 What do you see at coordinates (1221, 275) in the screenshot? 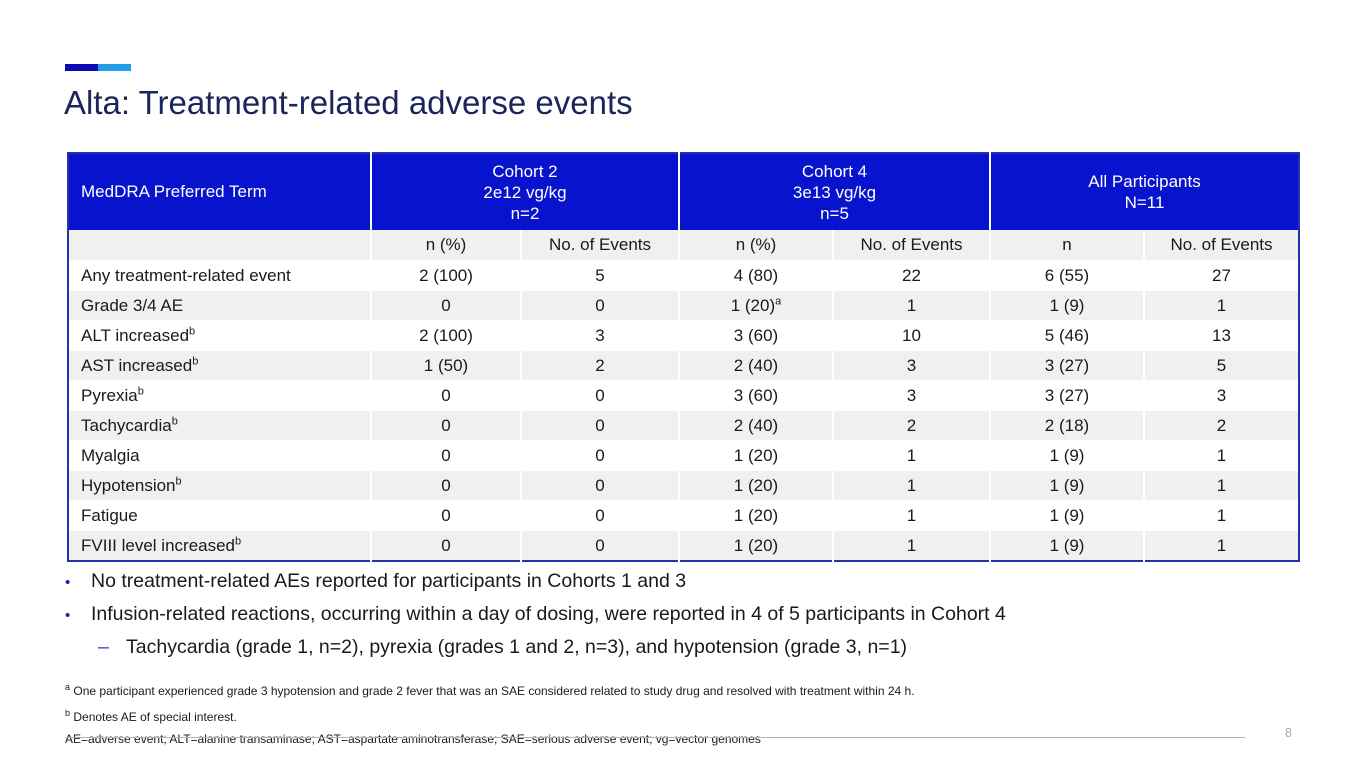
I see `value-cell: 27` at bounding box center [1221, 275].